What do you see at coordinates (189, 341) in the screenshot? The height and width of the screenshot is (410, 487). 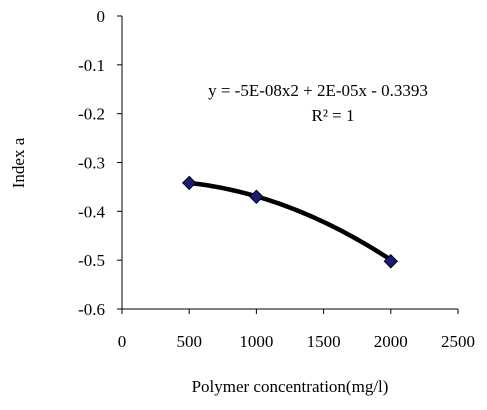 I see `x-tick-label: 500` at bounding box center [189, 341].